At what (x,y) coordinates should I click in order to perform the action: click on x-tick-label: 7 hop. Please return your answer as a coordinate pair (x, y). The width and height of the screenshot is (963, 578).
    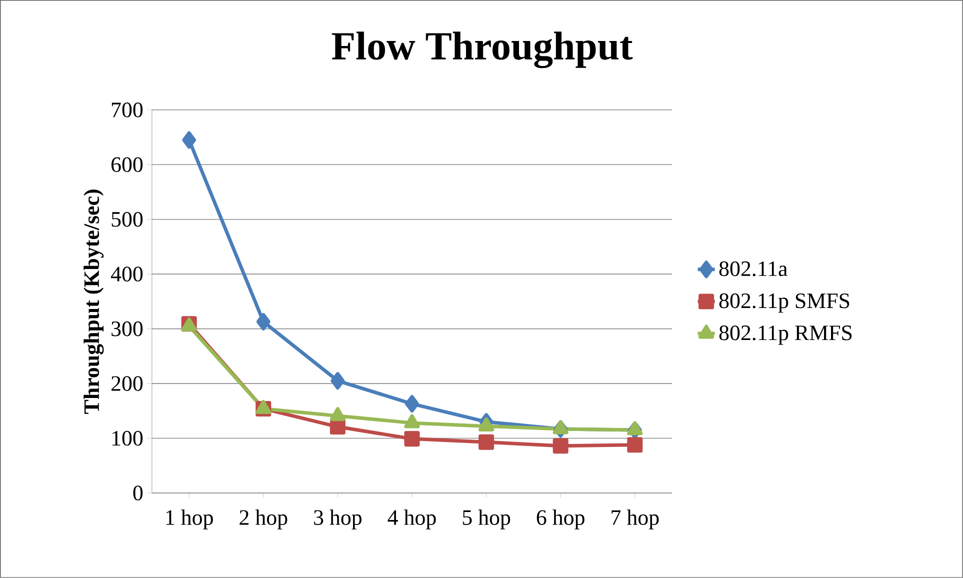
    Looking at the image, I should click on (635, 520).